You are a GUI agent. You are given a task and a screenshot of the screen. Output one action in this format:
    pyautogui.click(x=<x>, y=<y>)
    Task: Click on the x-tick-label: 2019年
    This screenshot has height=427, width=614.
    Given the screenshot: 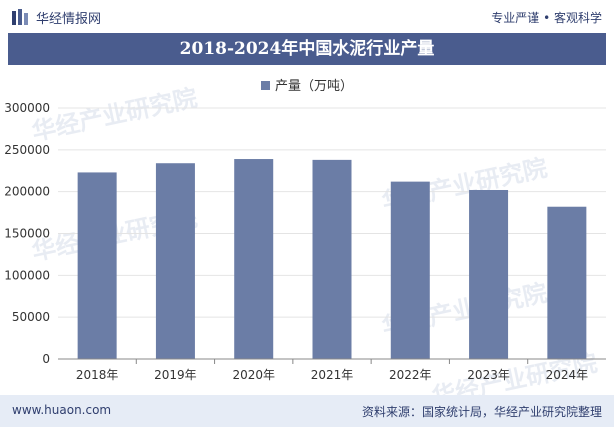 What is the action you would take?
    pyautogui.click(x=175, y=375)
    